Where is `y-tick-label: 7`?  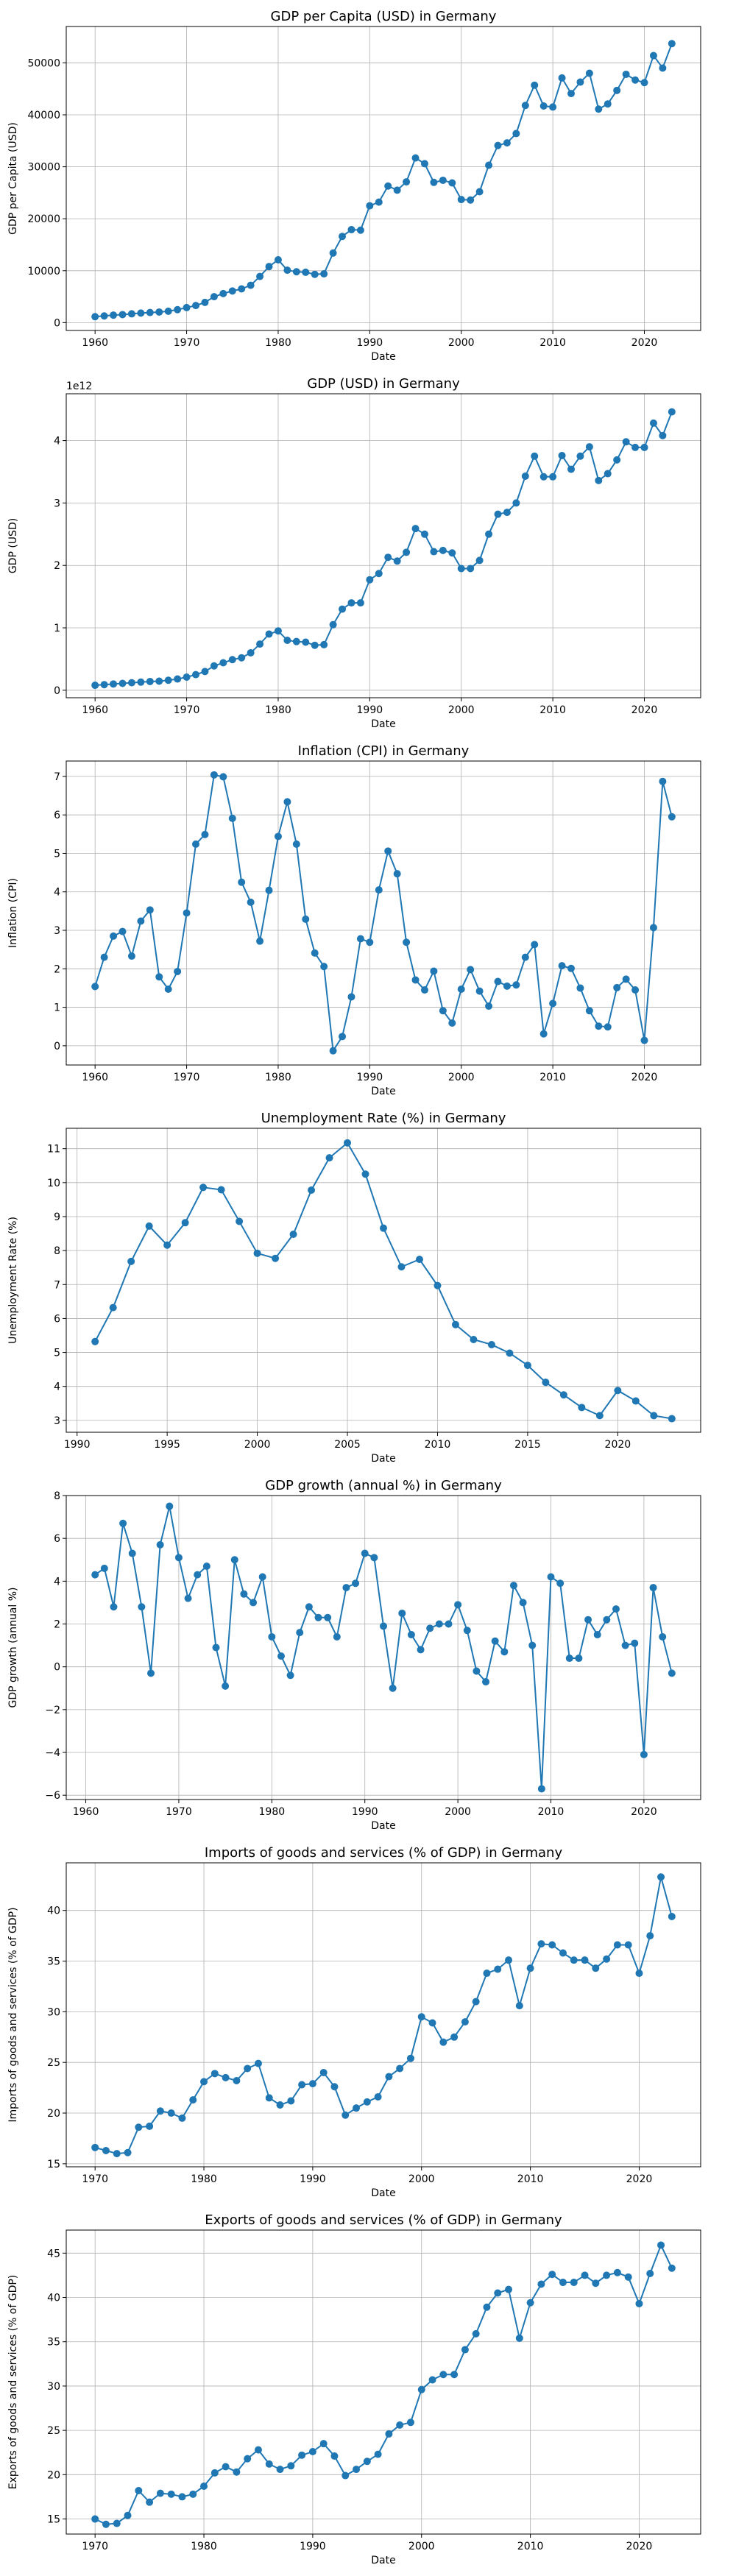
y-tick-label: 7 is located at coordinates (57, 777).